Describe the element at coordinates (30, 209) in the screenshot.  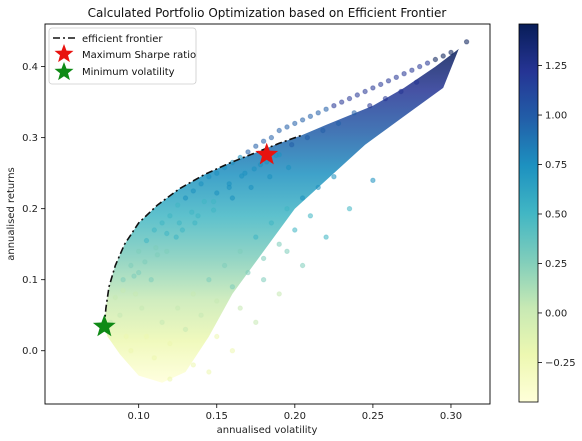
I see `y-tick-label: 0.2` at that location.